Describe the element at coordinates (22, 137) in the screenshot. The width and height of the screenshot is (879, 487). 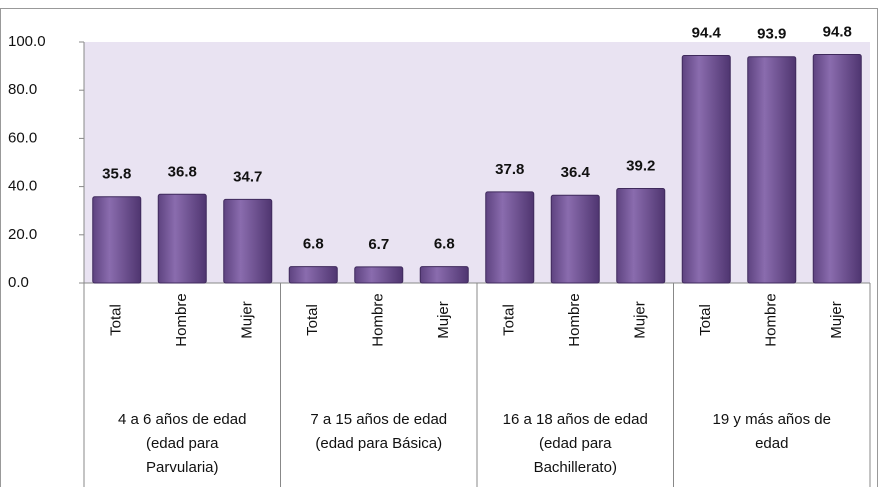
I see `y-tick-label: 60.0` at that location.